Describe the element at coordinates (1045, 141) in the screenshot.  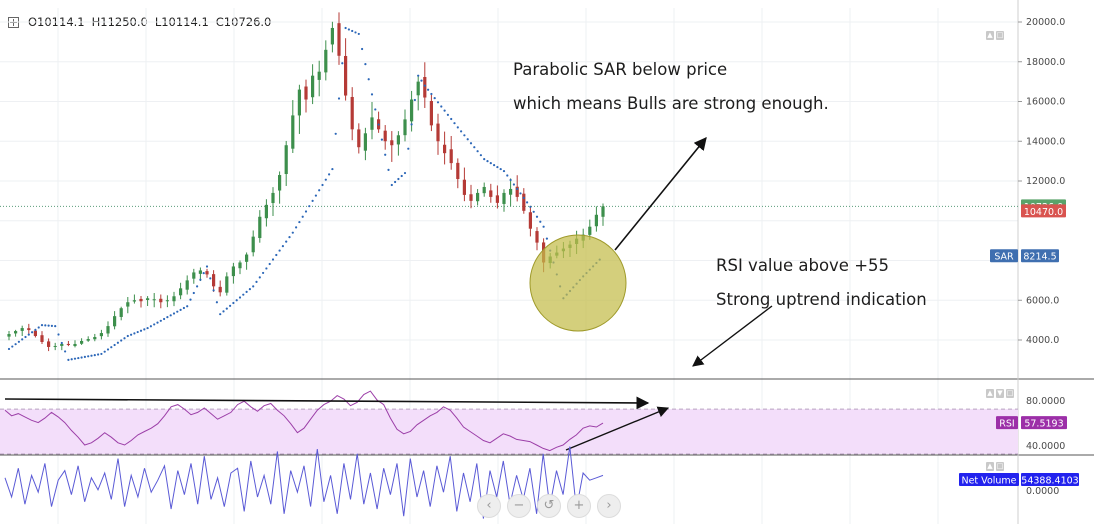
I see `price-tick-label: 14000.0` at that location.